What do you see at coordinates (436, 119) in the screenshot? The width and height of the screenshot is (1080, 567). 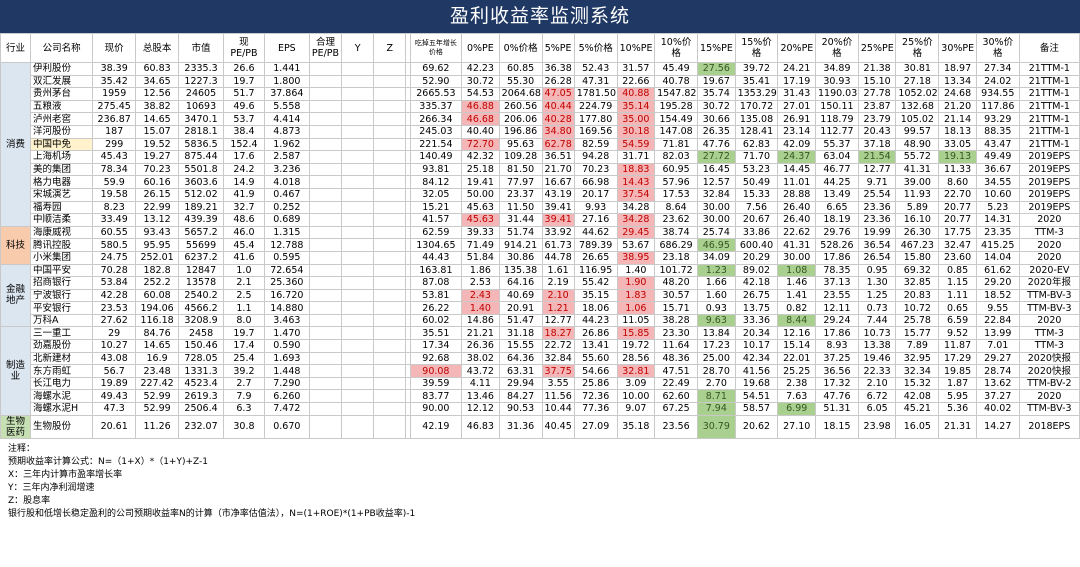 I see `table-cell: 266.34` at bounding box center [436, 119].